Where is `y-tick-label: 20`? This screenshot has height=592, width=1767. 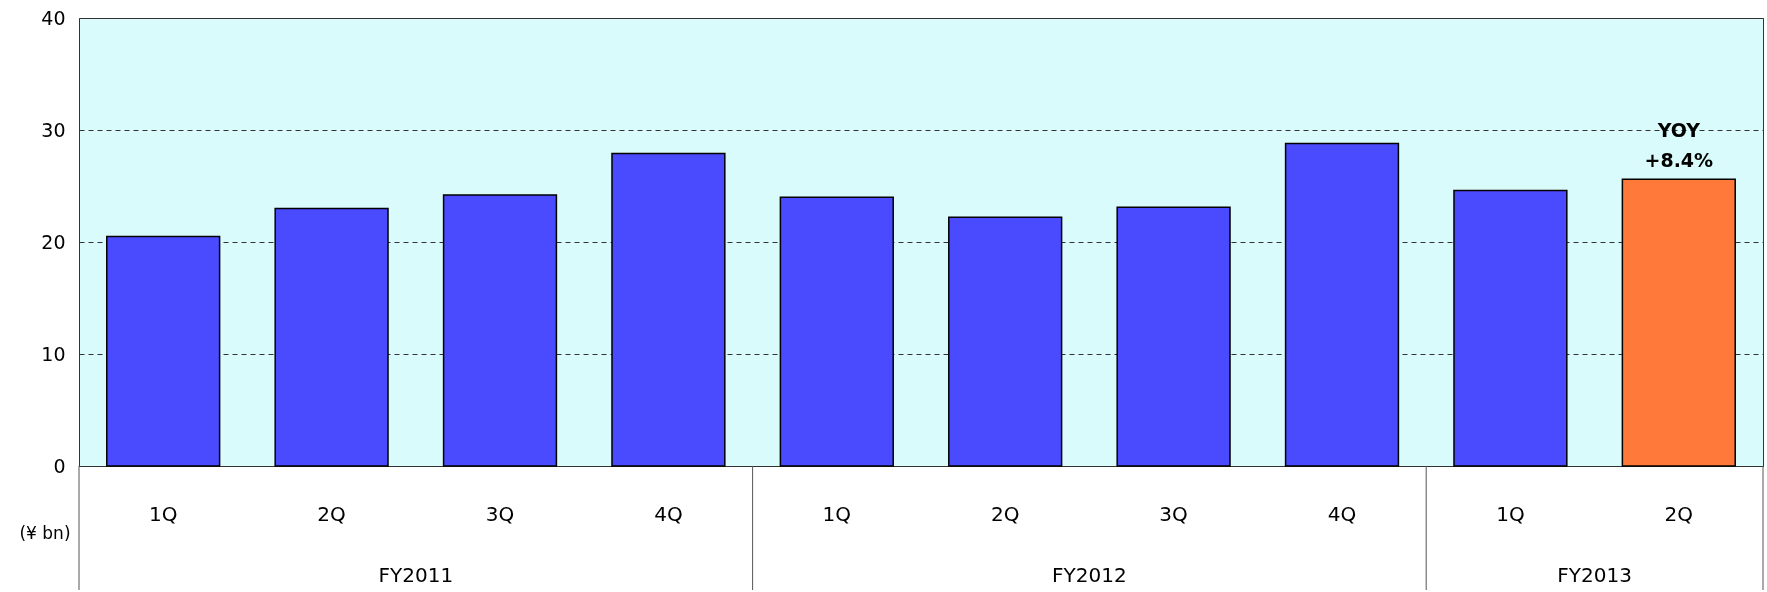
y-tick-label: 20 is located at coordinates (53, 241).